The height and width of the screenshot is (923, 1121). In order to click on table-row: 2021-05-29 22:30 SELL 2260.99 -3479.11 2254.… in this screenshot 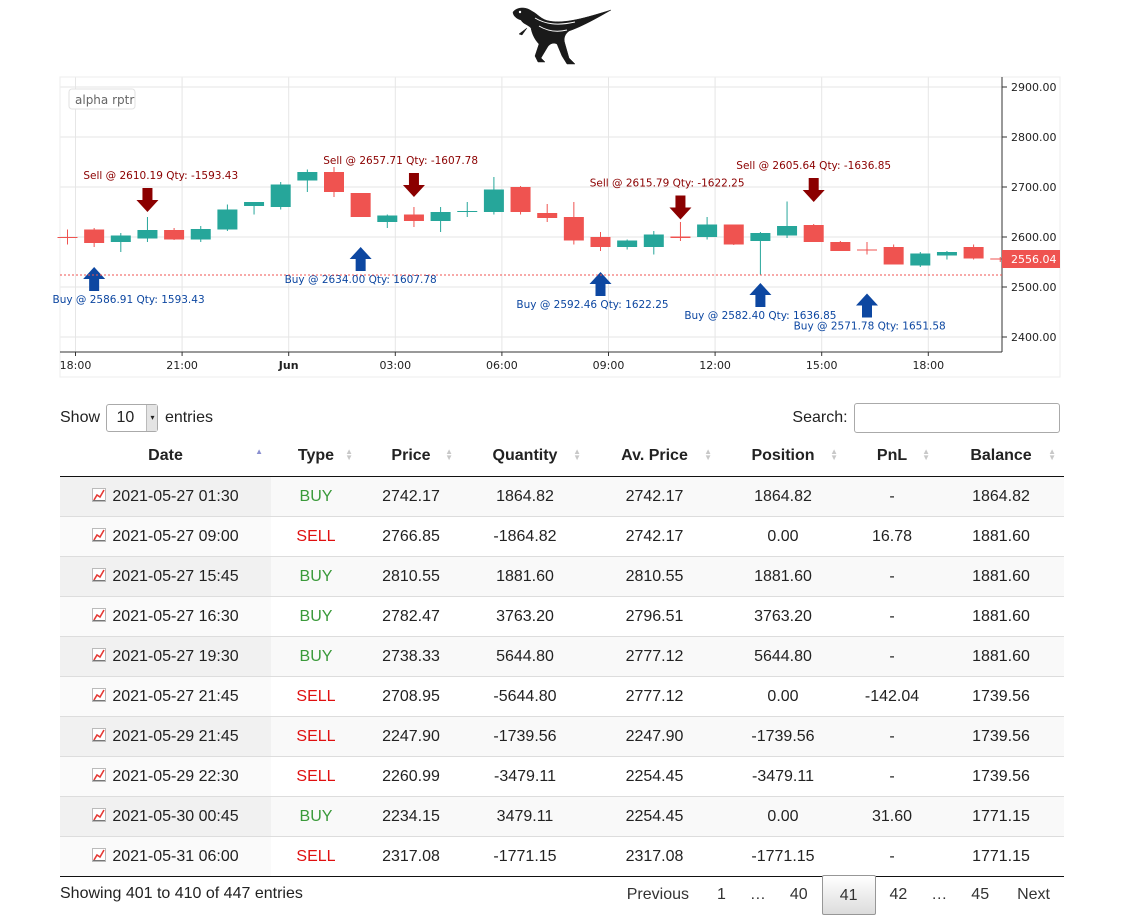, I will do `click(562, 776)`.